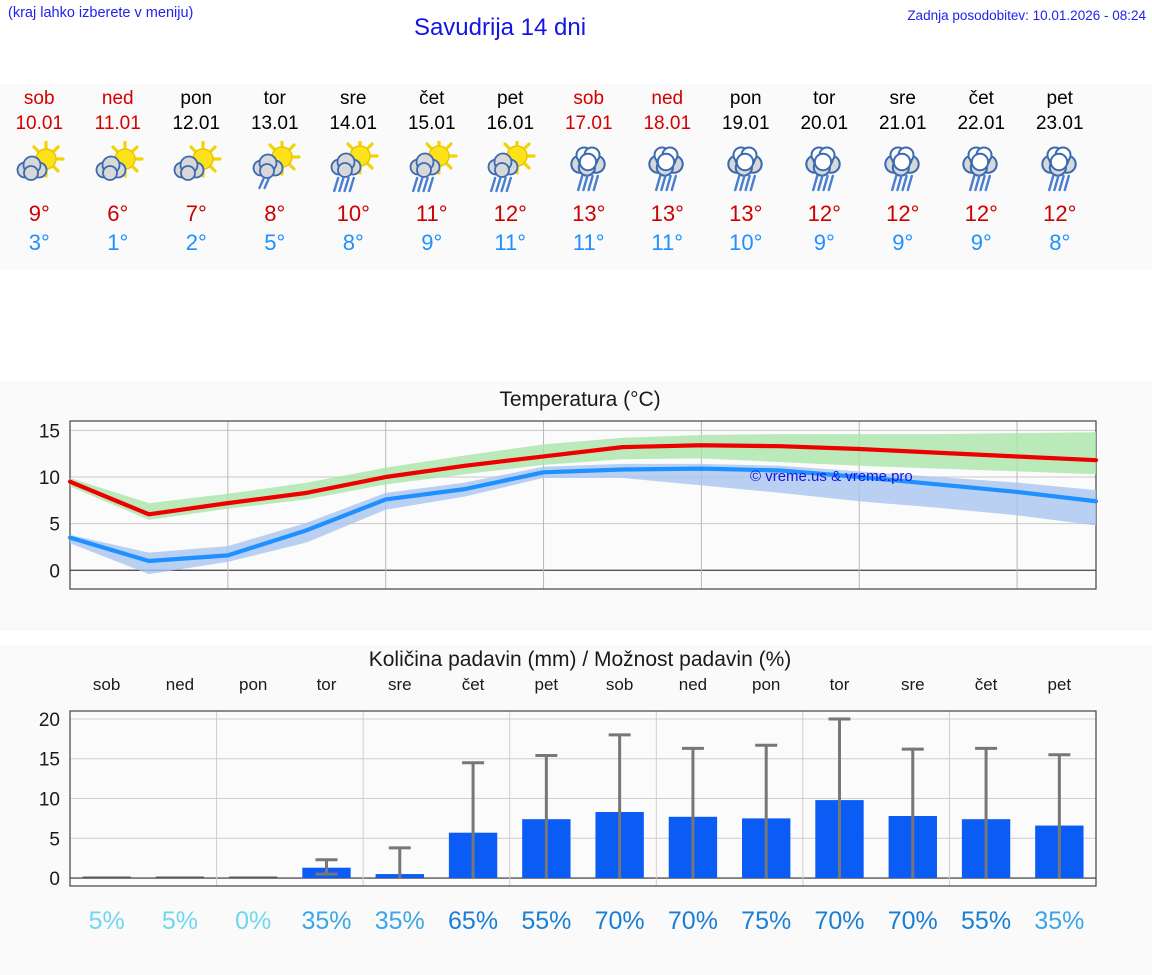 This screenshot has width=1152, height=975. Describe the element at coordinates (473, 921) in the screenshot. I see `precipitation-probability: 65%` at that location.